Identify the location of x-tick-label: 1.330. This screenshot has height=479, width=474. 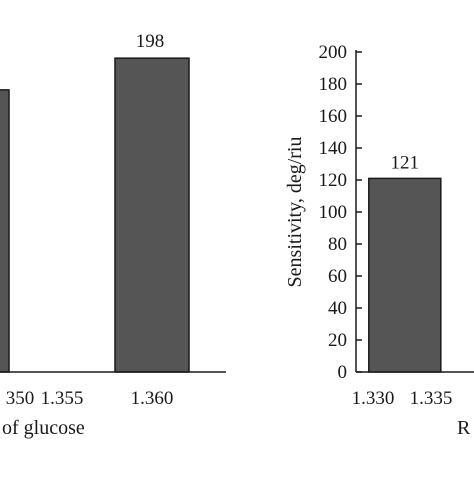
(373, 398).